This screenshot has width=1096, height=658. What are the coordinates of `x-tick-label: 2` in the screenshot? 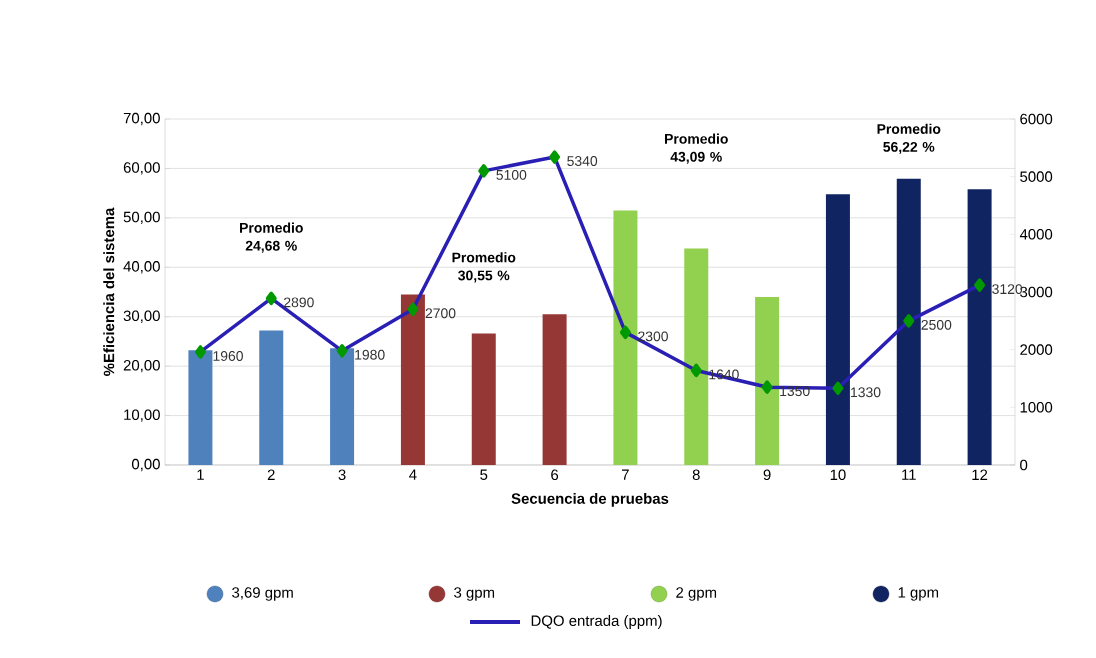 It's located at (271, 474).